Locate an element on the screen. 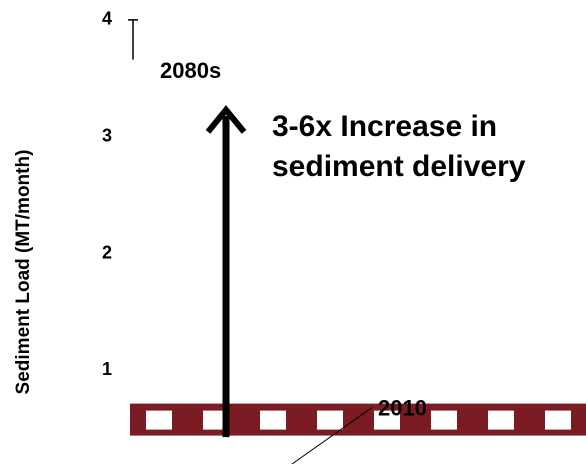 The height and width of the screenshot is (464, 586). marker-label: 2080s is located at coordinates (190, 70).